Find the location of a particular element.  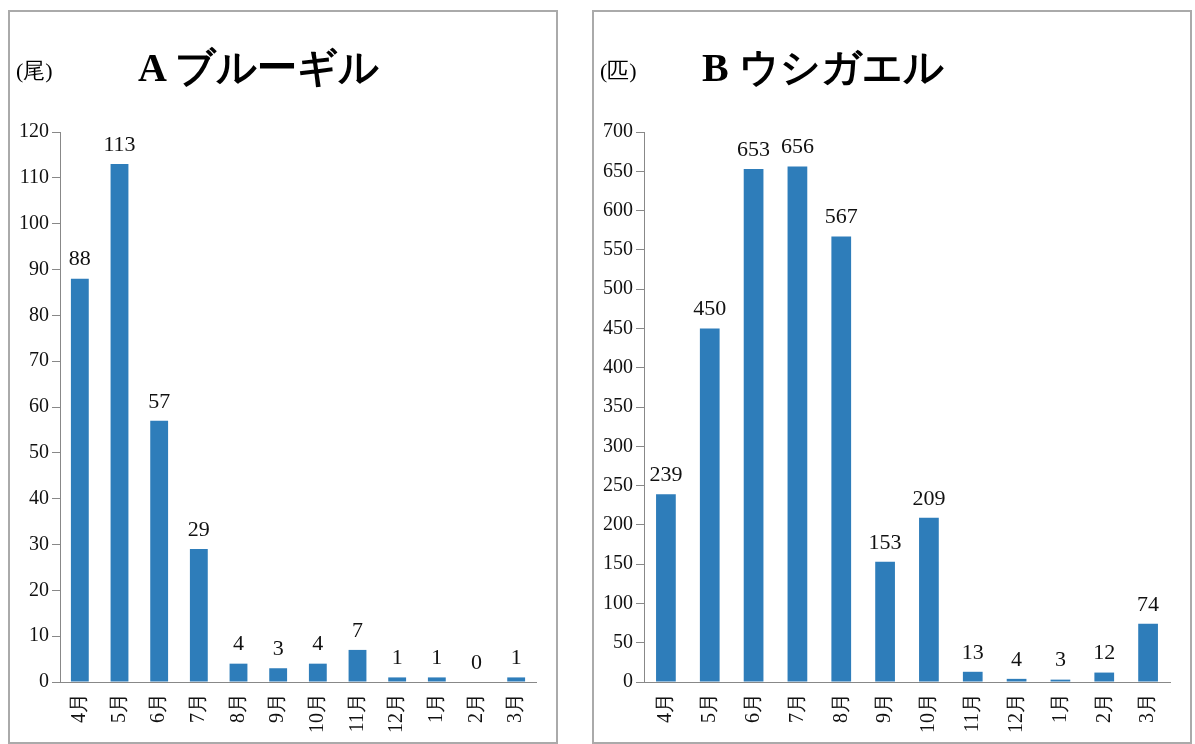

data-label: 209 is located at coordinates (929, 497).